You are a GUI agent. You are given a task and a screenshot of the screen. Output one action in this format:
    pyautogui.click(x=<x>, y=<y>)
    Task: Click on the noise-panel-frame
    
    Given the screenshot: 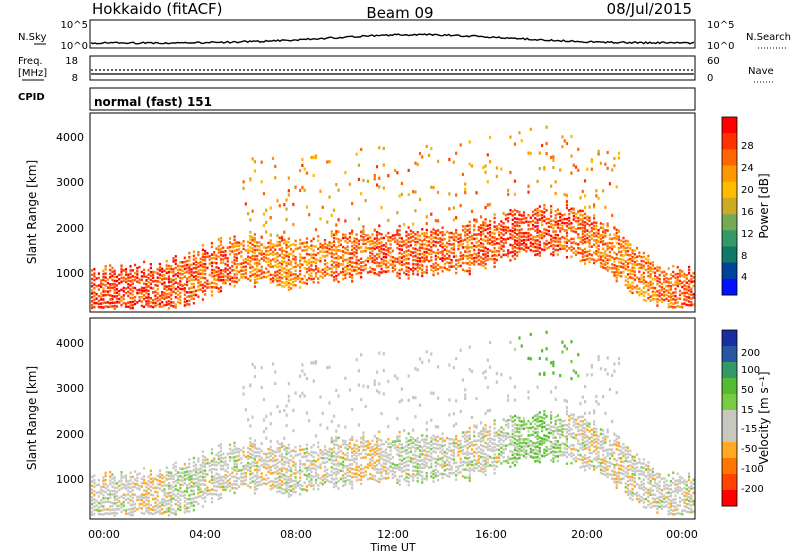 What is the action you would take?
    pyautogui.click(x=392, y=34)
    